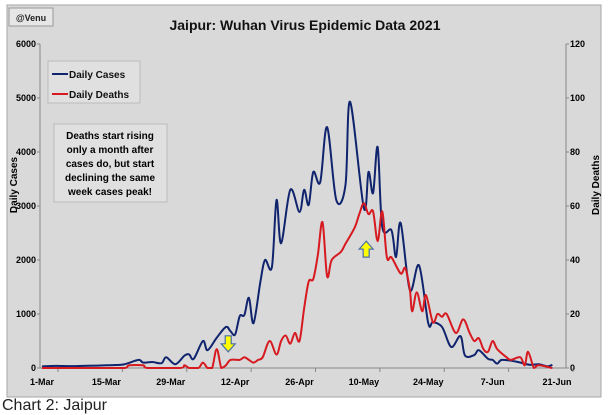 This screenshot has width=610, height=415. What do you see at coordinates (54, 405) in the screenshot?
I see `chart-caption: Chart 2: Jaipur` at bounding box center [54, 405].